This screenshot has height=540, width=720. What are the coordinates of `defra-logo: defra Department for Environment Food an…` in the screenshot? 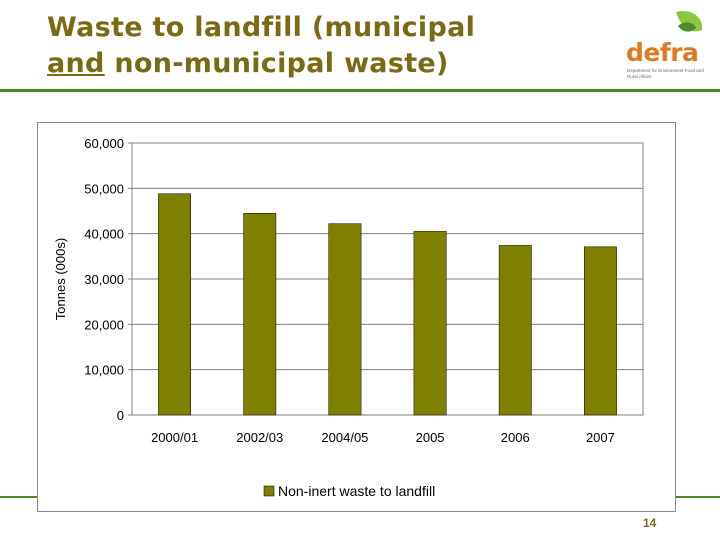 It's located at (668, 48).